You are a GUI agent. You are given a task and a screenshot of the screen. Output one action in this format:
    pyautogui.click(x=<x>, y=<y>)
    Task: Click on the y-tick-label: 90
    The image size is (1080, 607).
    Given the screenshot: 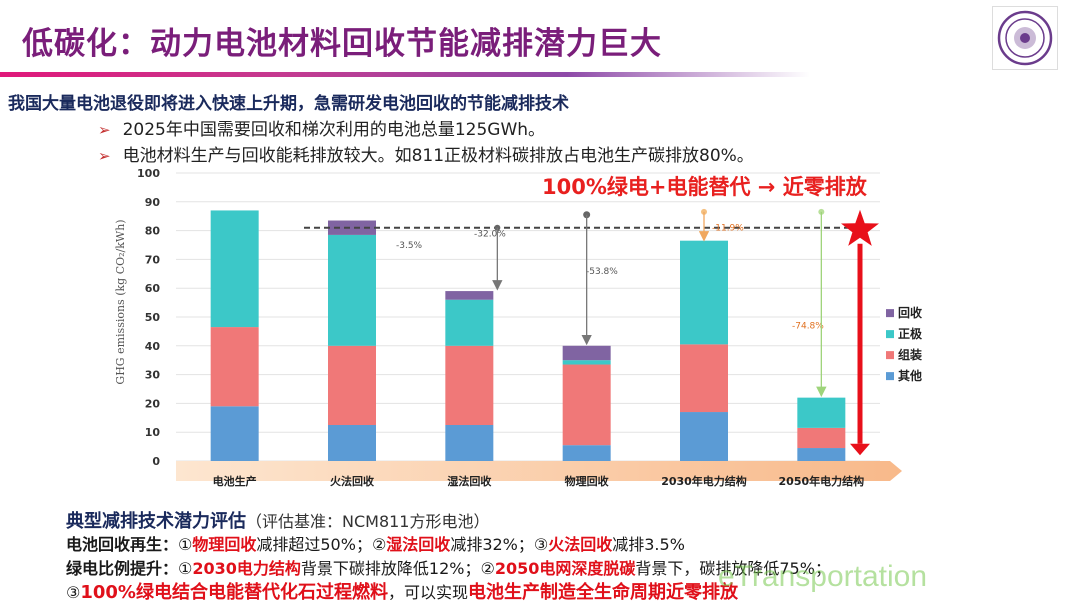 What is the action you would take?
    pyautogui.click(x=153, y=202)
    